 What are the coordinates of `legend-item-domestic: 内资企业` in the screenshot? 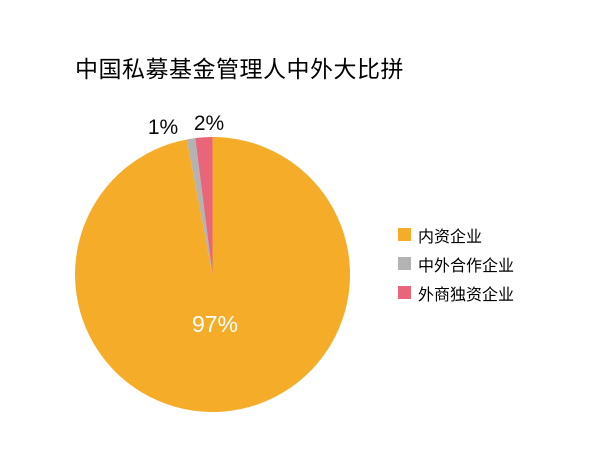 It's located at (456, 234).